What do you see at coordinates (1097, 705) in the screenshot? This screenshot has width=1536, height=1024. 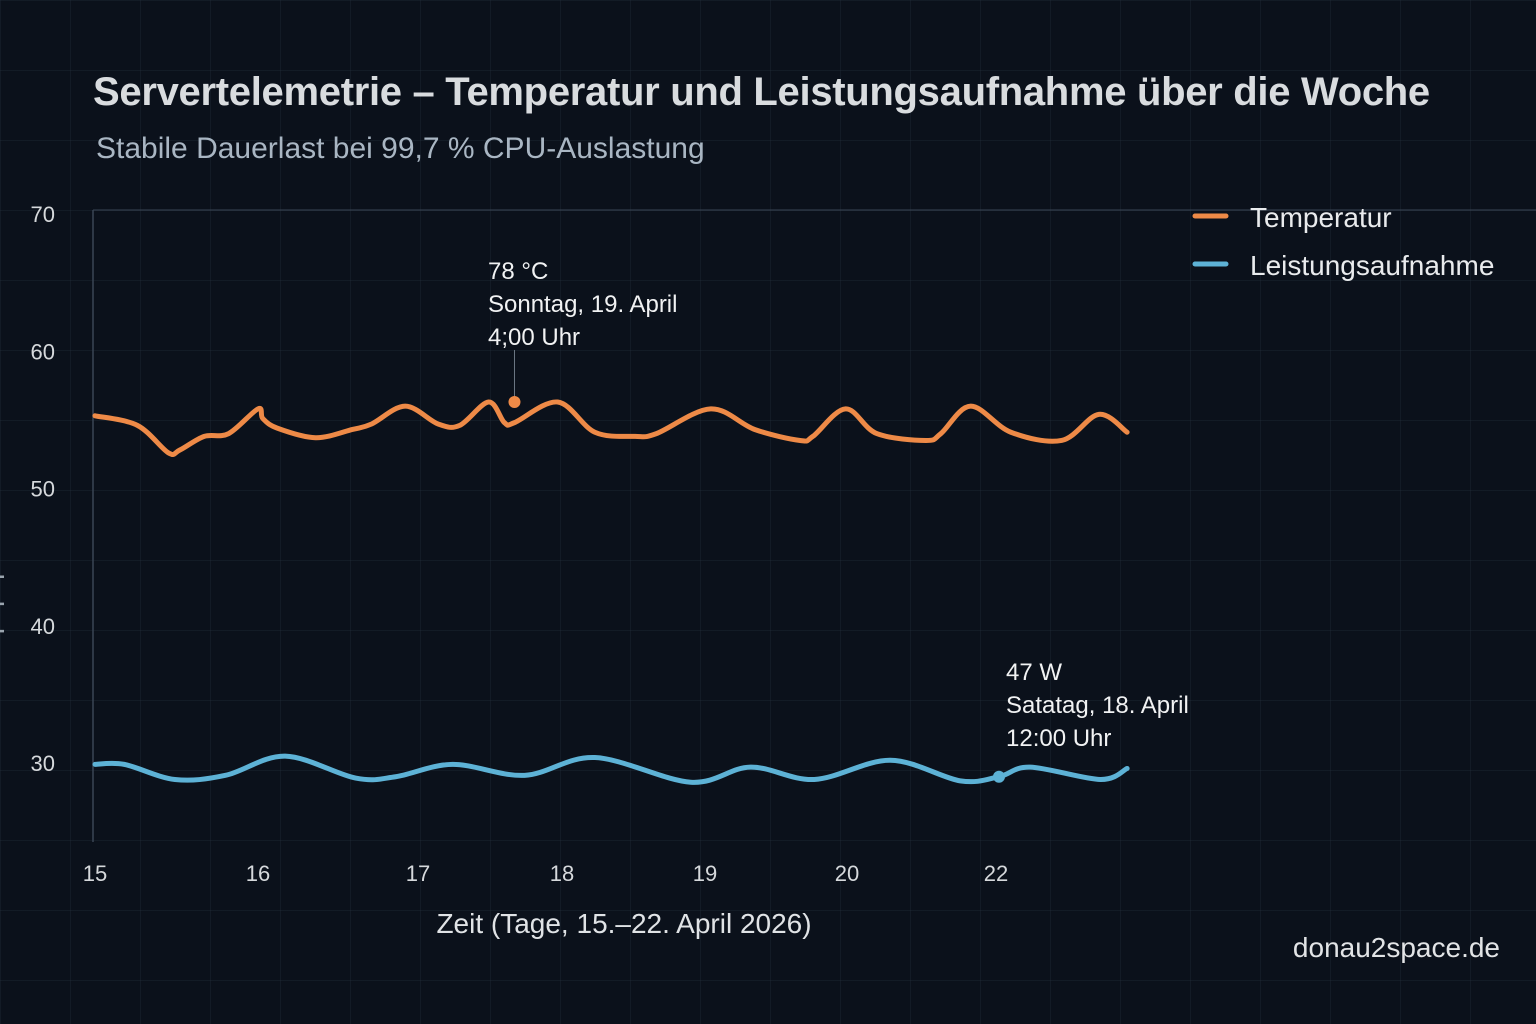 I see `annotation-text: Satatag, 18. April` at bounding box center [1097, 705].